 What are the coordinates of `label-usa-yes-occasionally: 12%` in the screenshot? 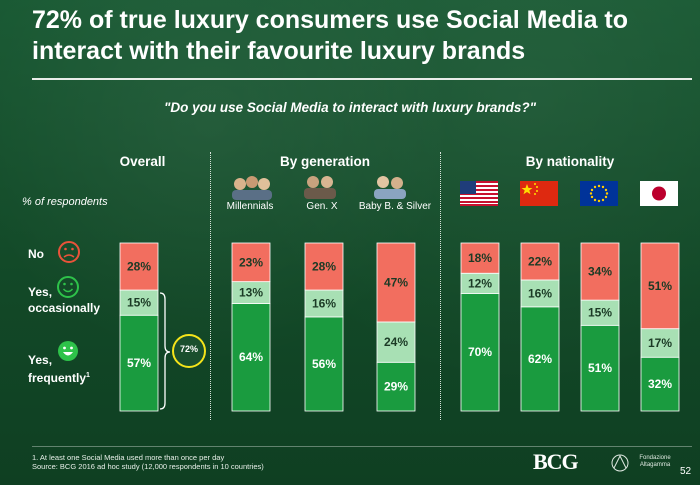 It's located at (480, 283).